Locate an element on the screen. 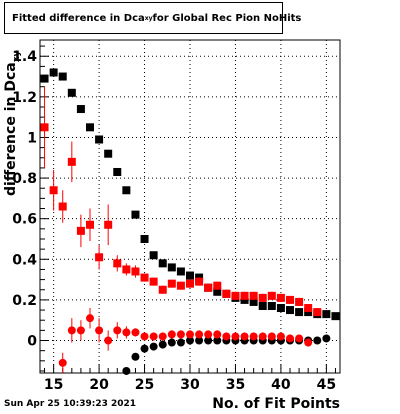 The width and height of the screenshot is (400, 414). x-tick-label: 20 is located at coordinates (99, 385).